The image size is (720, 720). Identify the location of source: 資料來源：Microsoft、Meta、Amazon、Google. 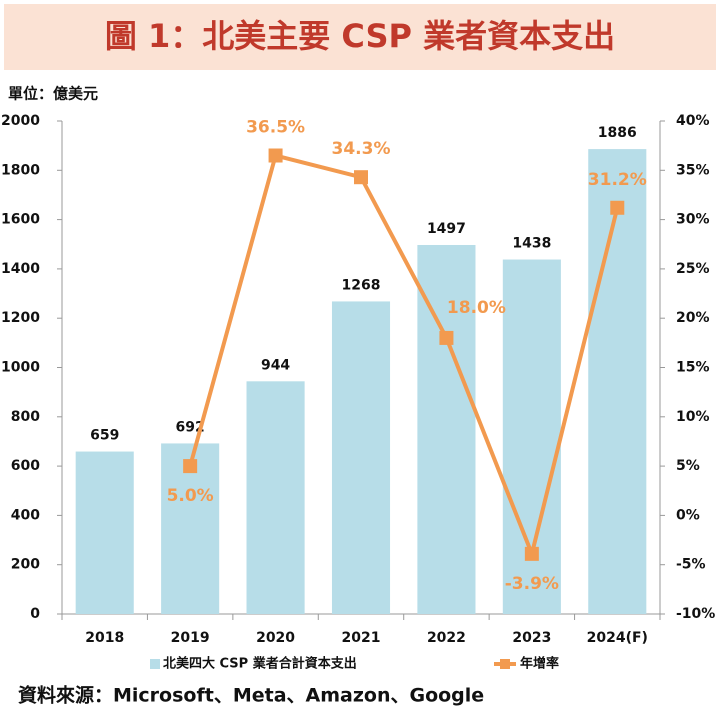
(251, 695).